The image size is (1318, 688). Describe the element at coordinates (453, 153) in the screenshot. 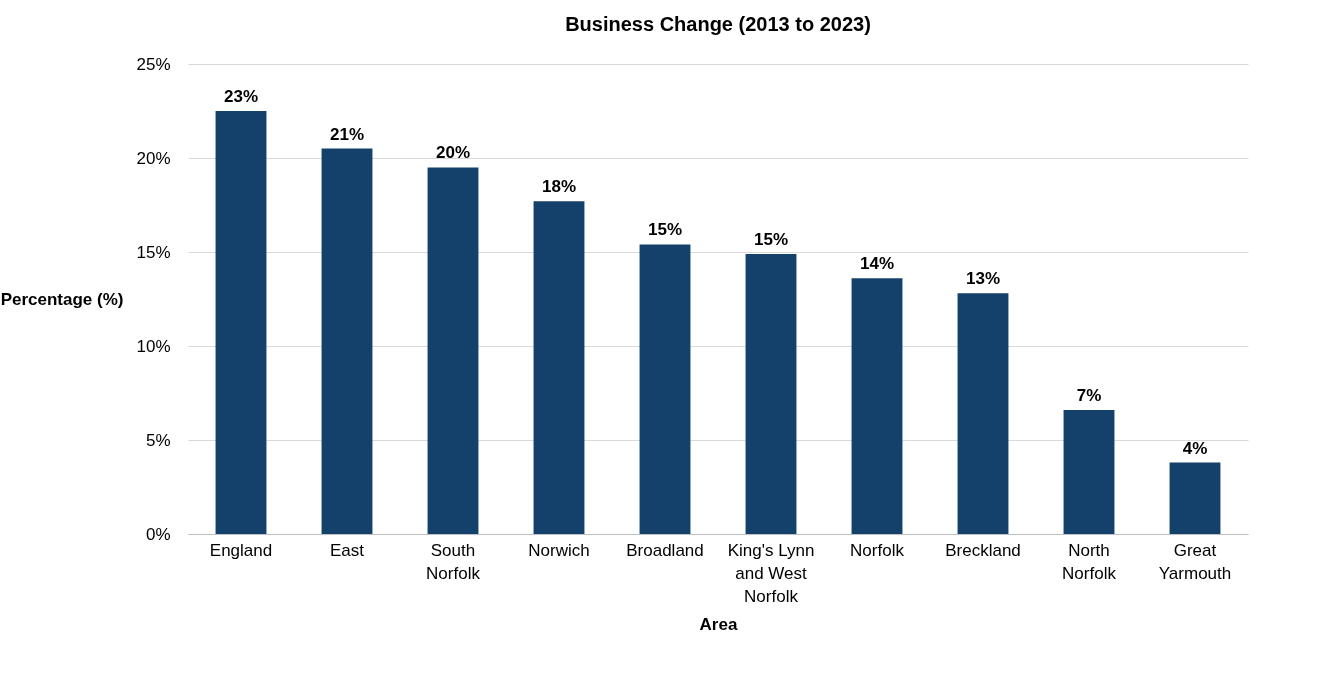

I see `data-label: 20%` at that location.